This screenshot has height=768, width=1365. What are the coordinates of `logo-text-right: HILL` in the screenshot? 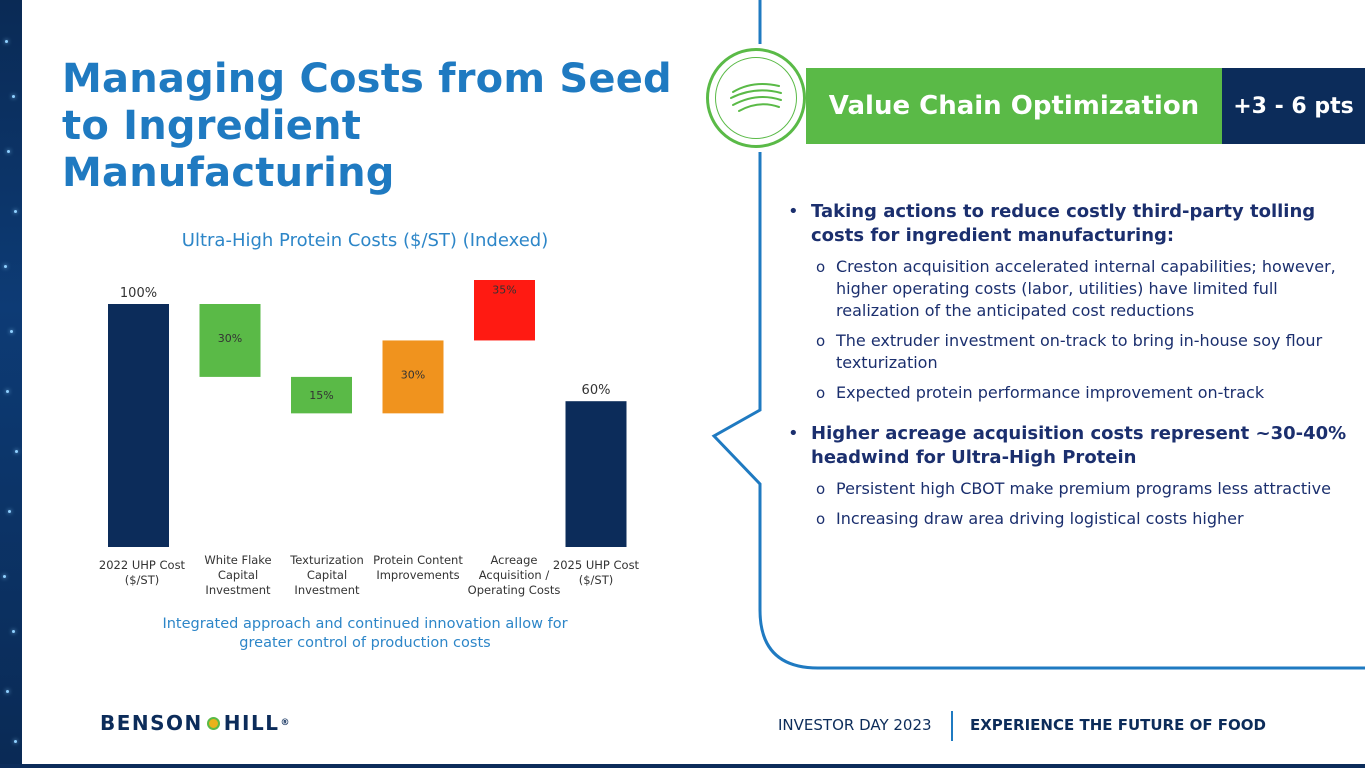 It's located at (251, 723).